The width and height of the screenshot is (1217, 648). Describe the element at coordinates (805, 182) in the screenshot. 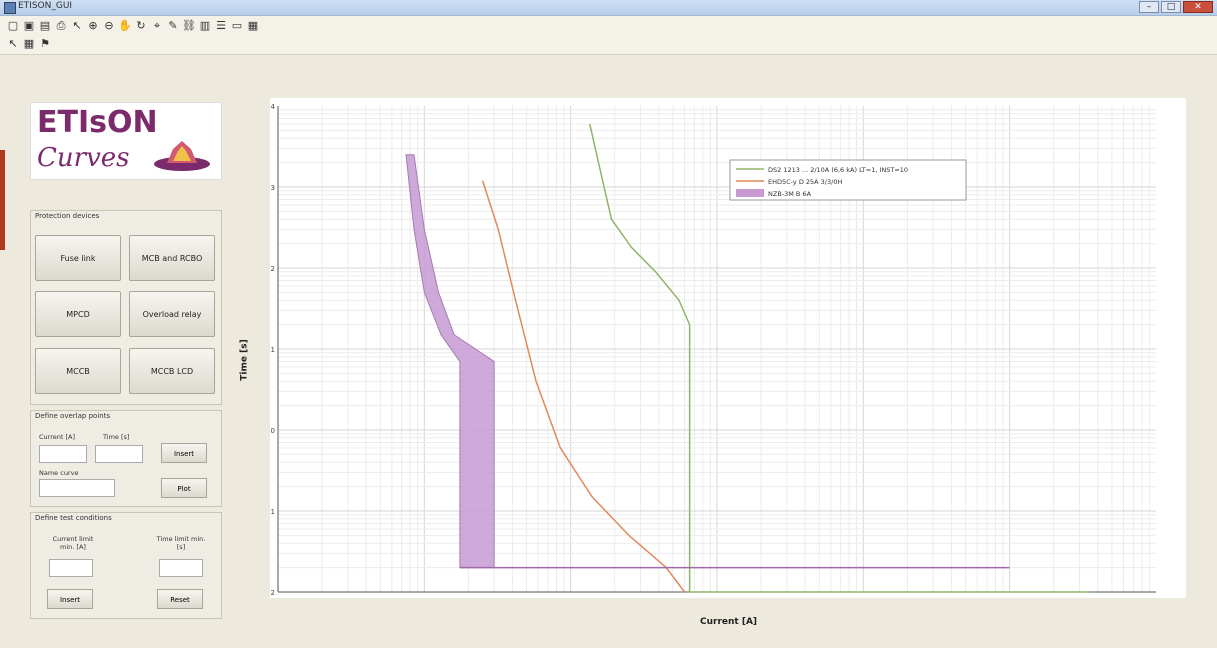

I see `legend-entry: EHD5C-y D 25A 3/3/0H` at that location.